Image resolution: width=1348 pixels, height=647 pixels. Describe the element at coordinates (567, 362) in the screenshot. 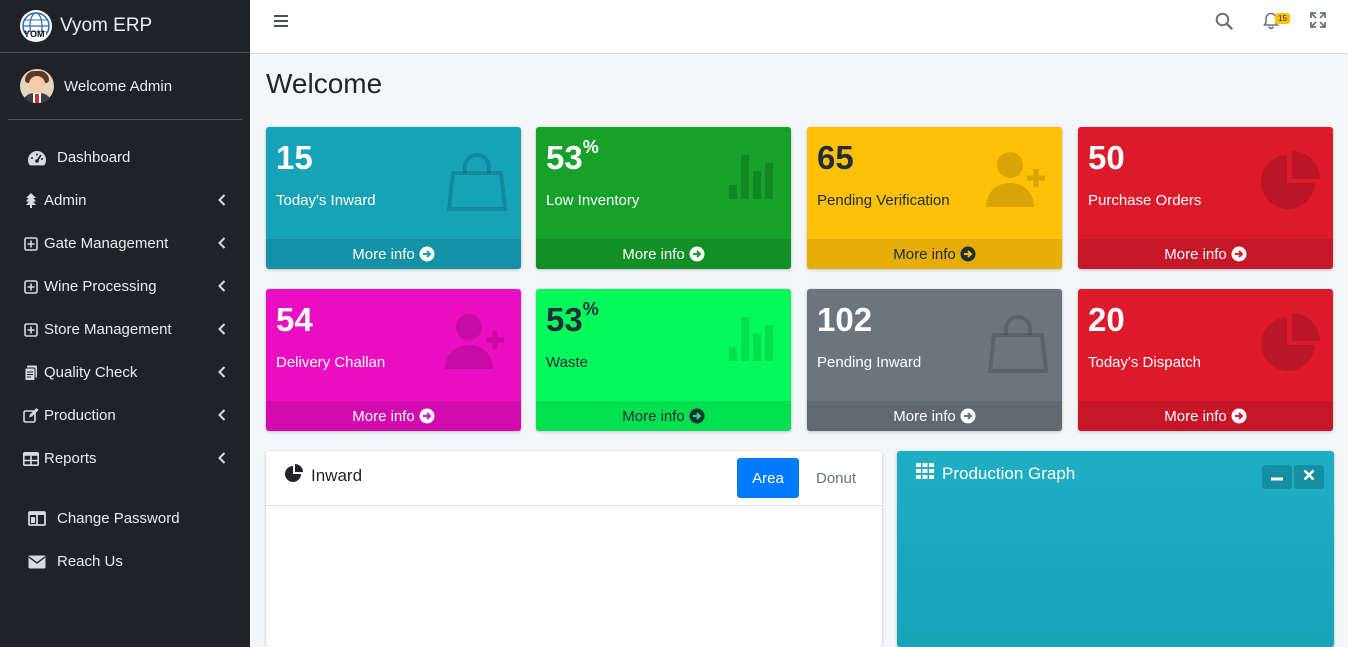

I see `box-label: Waste` at that location.